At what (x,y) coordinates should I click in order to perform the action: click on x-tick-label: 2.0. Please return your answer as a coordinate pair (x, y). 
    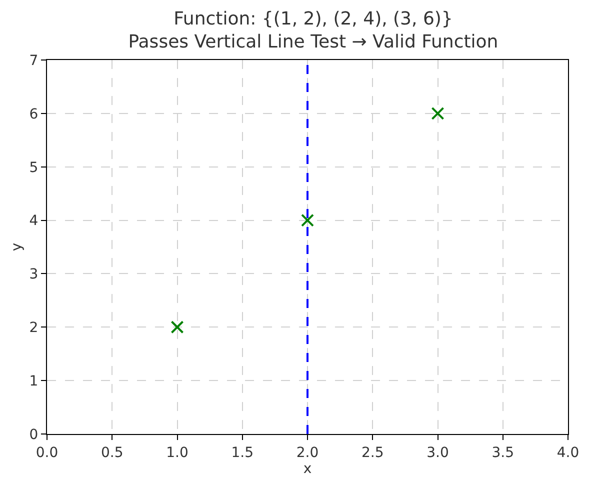
    Looking at the image, I should click on (307, 452).